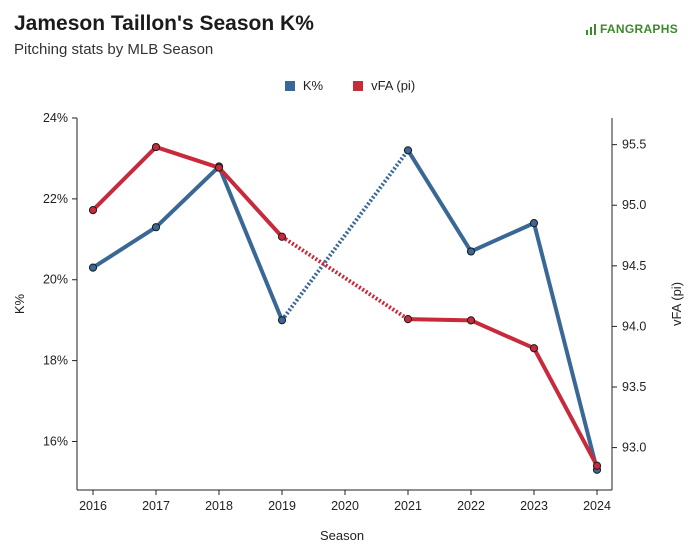 Image resolution: width=700 pixels, height=560 pixels. I want to click on x-tick-label: 2024, so click(597, 506).